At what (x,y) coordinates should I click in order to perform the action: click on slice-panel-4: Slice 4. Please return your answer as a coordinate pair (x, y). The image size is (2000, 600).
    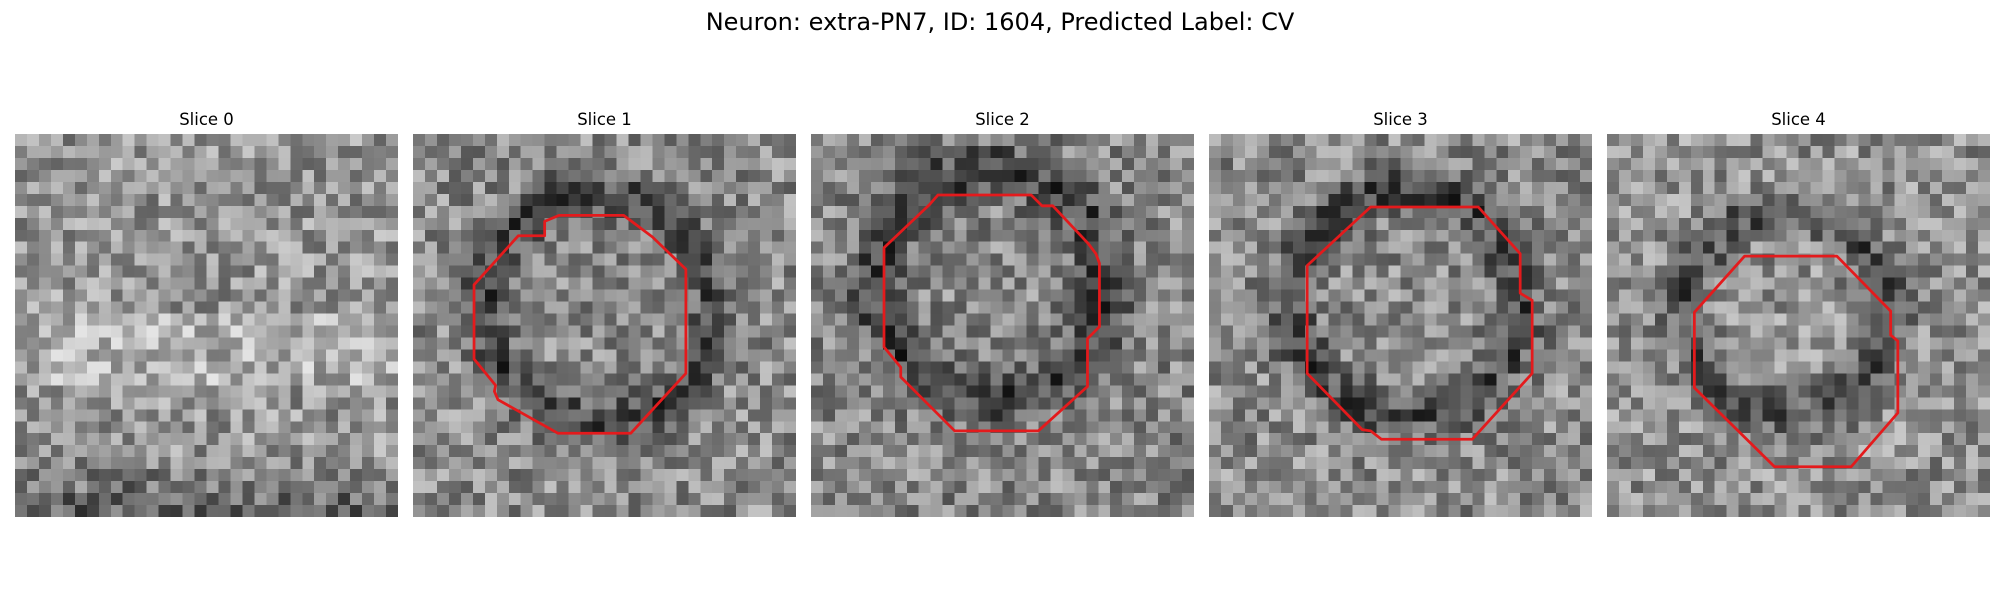
    Looking at the image, I should click on (1798, 313).